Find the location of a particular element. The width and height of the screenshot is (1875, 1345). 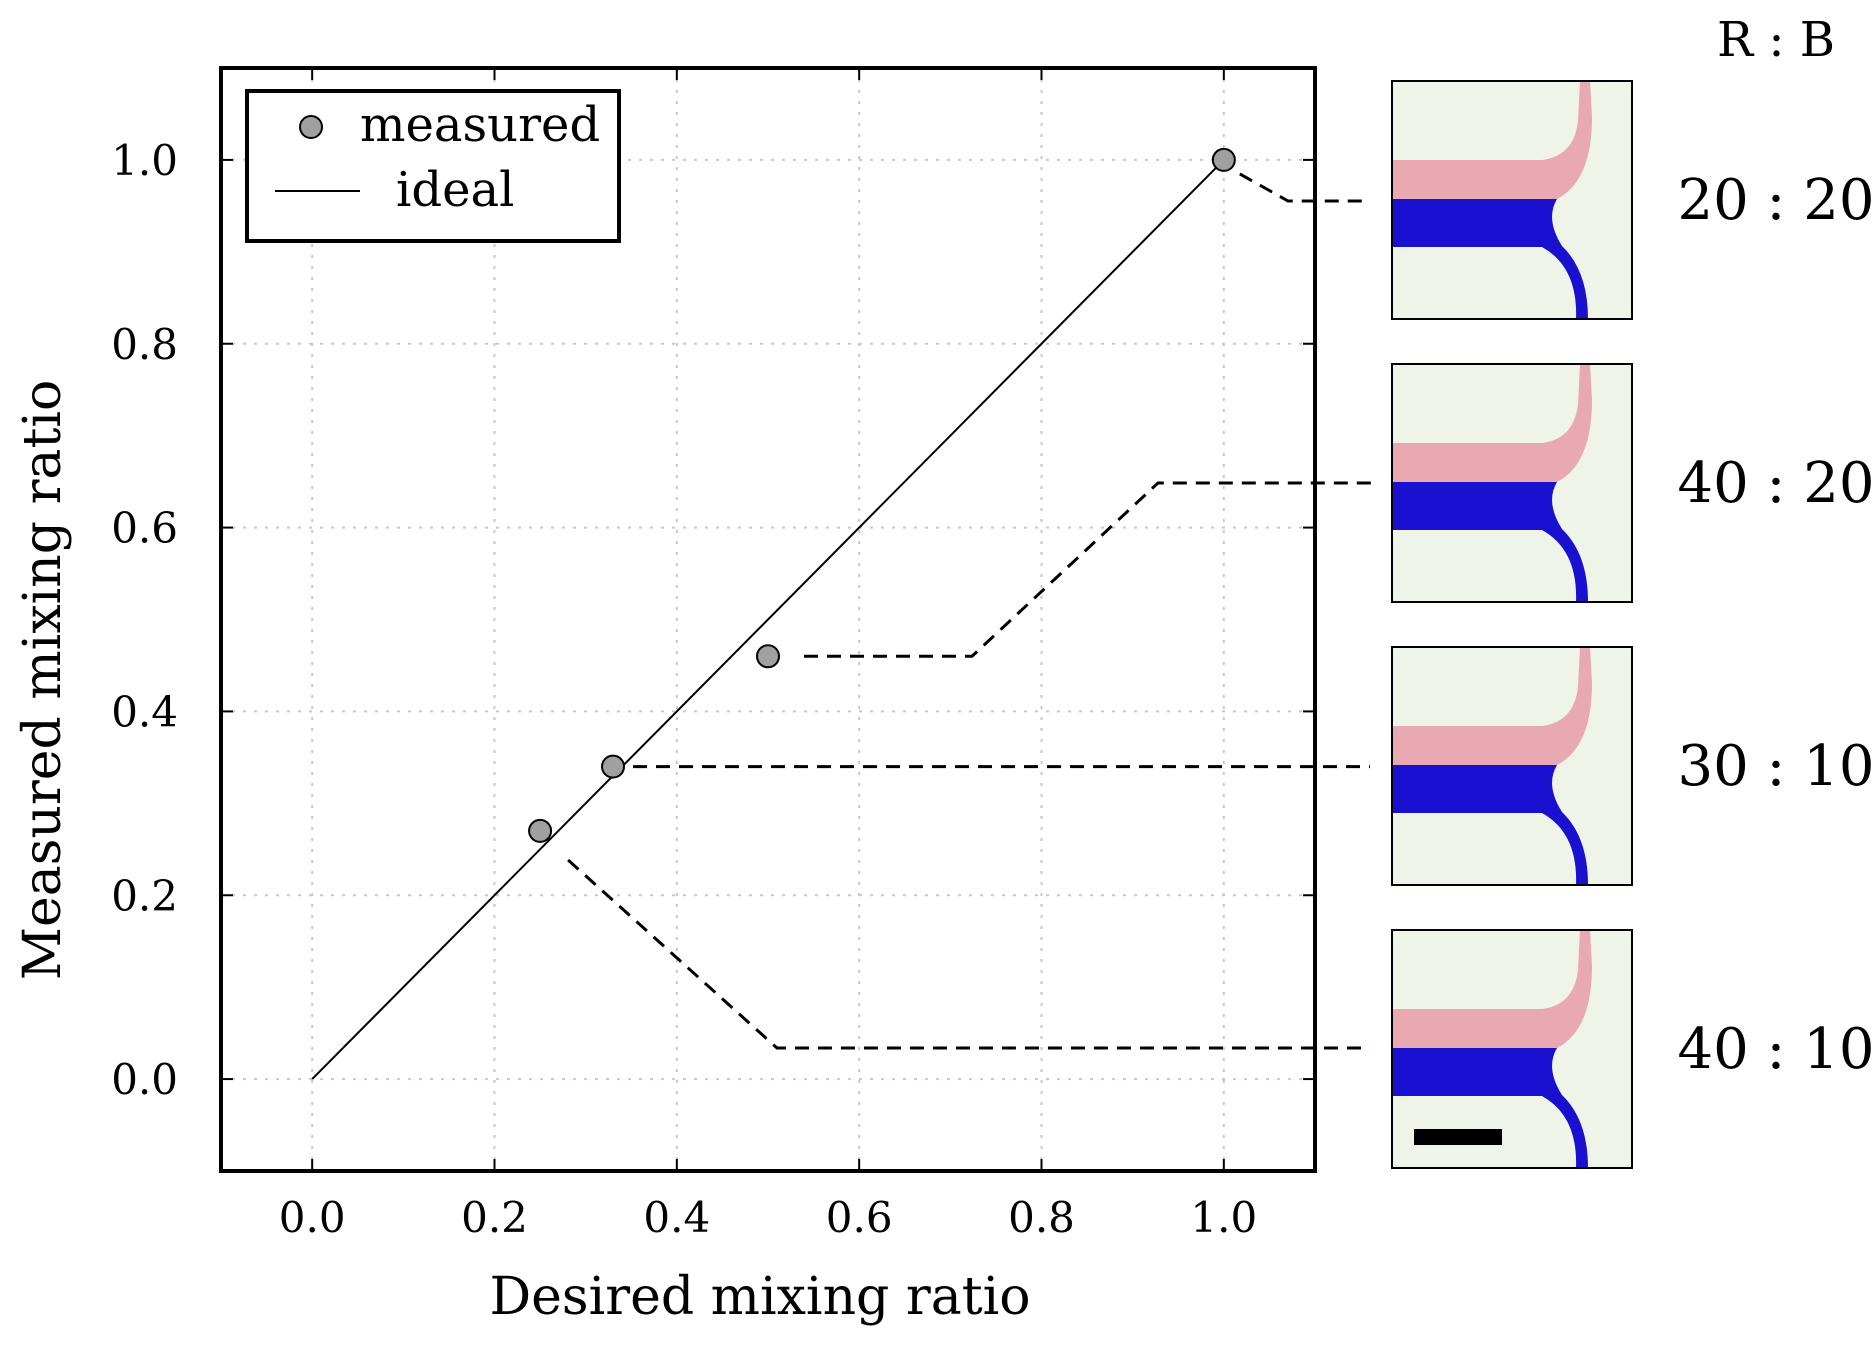

y-tick-label: 0.0 is located at coordinates (144, 1079).